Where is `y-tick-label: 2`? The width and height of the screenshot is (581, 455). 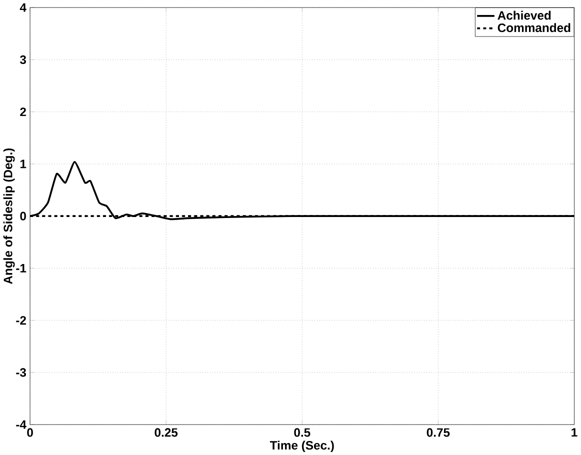
y-tick-label: 2 is located at coordinates (23, 111).